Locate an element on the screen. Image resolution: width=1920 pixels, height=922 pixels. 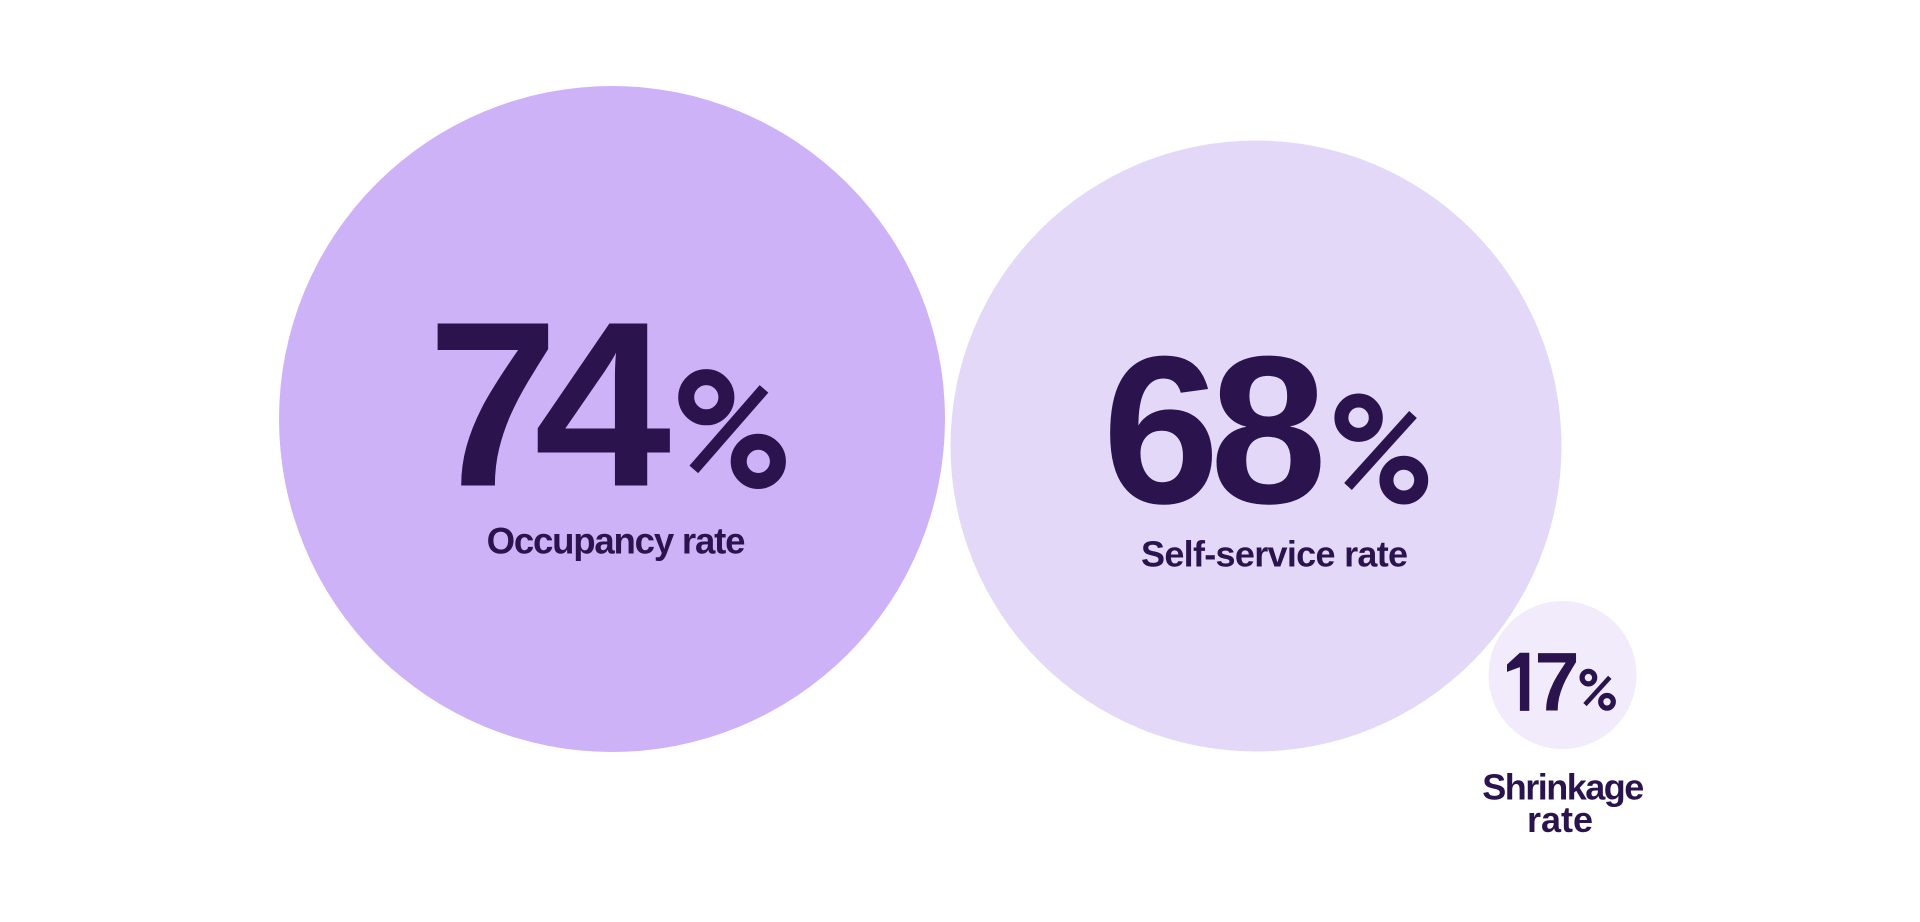
svg-text: 4 is located at coordinates (602, 404).